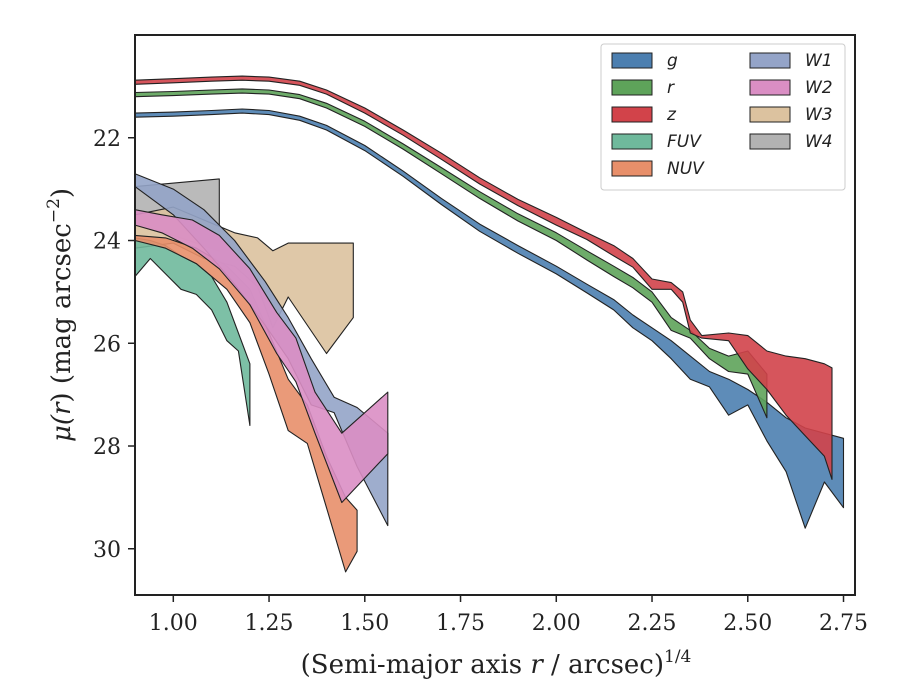 Image resolution: width=900 pixels, height=700 pixels. Describe the element at coordinates (460, 623) in the screenshot. I see `x-tick-label: 1.75` at that location.